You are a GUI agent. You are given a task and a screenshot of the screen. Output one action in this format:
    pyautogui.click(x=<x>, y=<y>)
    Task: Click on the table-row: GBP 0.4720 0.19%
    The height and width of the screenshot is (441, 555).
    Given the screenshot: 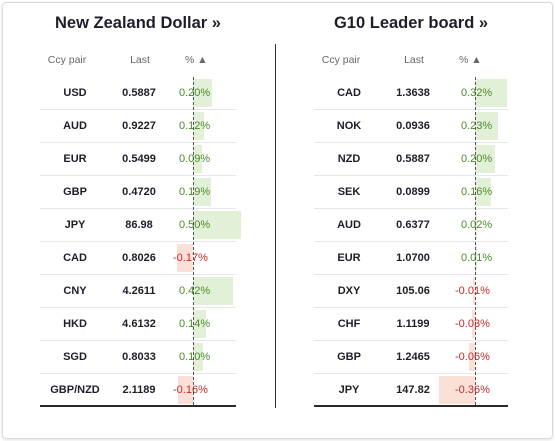 What is the action you would take?
    pyautogui.click(x=138, y=191)
    